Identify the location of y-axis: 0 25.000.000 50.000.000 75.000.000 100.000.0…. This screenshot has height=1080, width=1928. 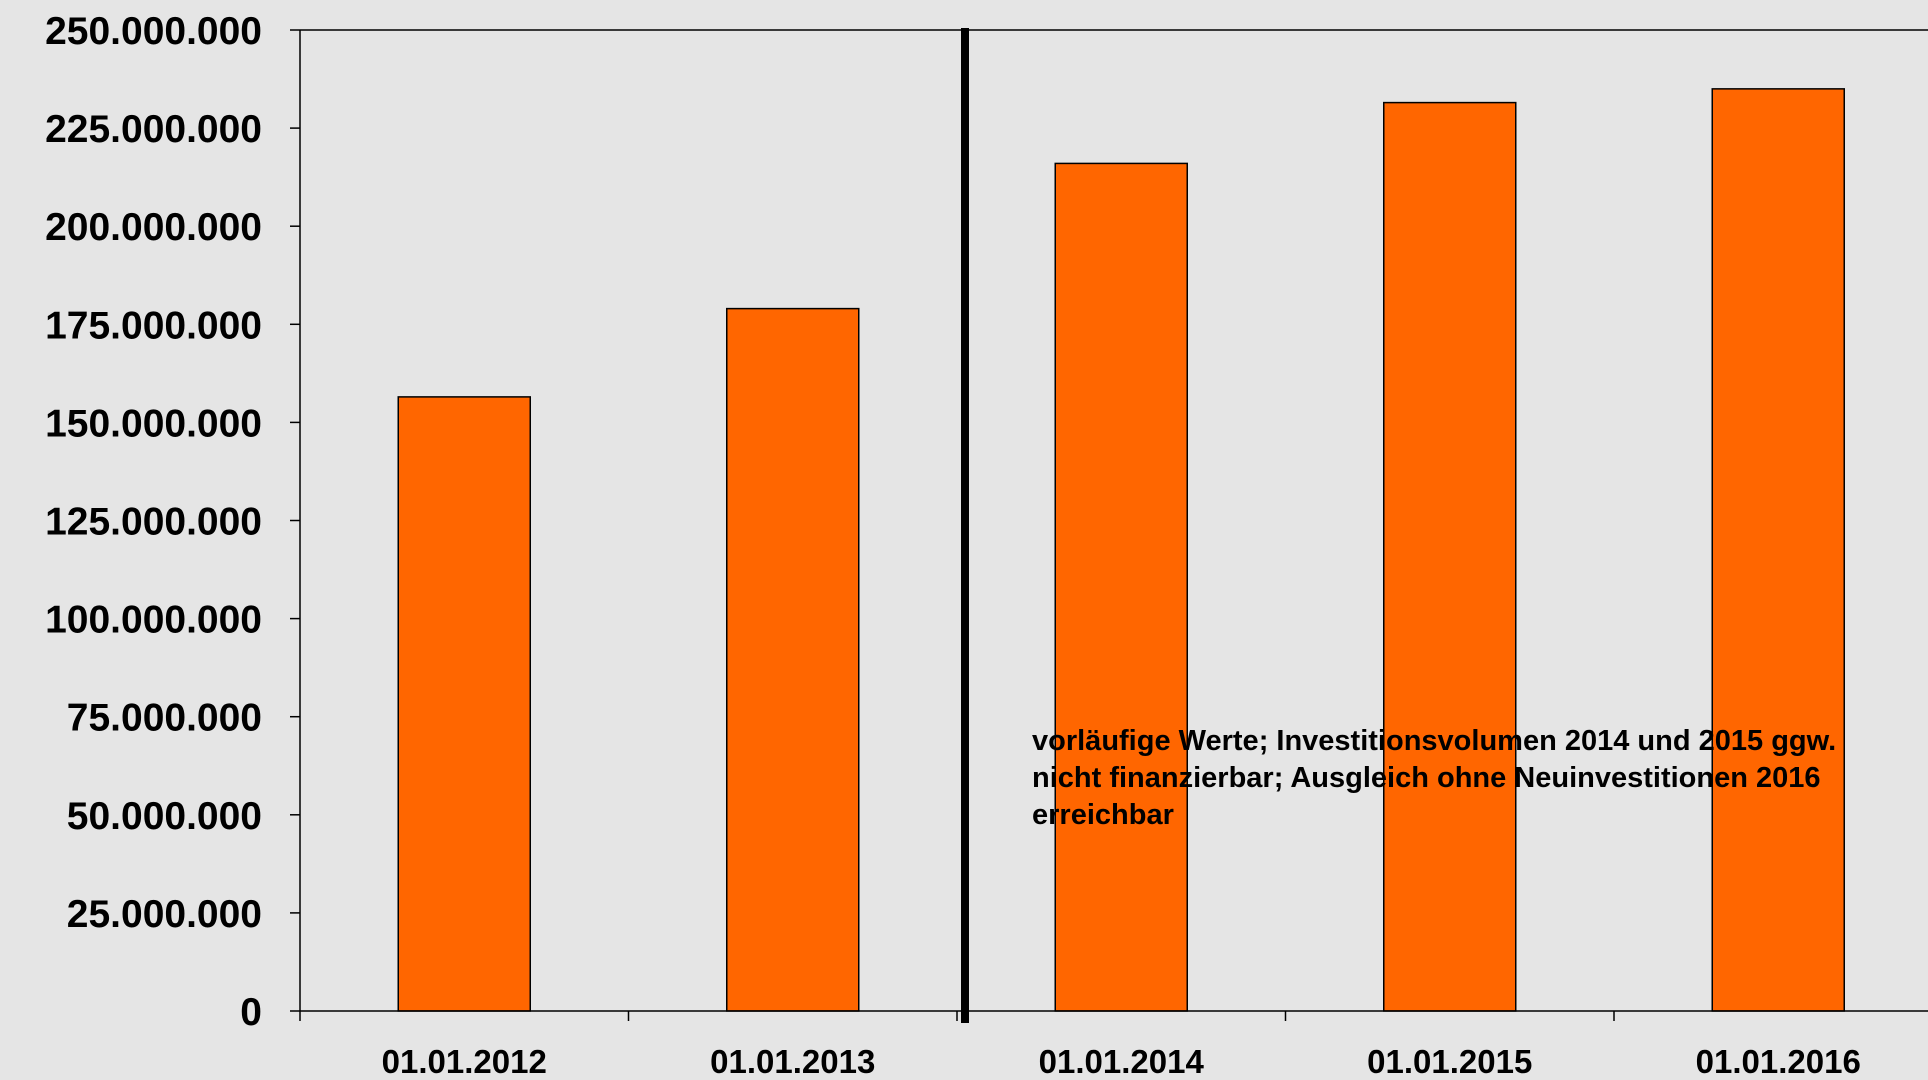
(172, 522).